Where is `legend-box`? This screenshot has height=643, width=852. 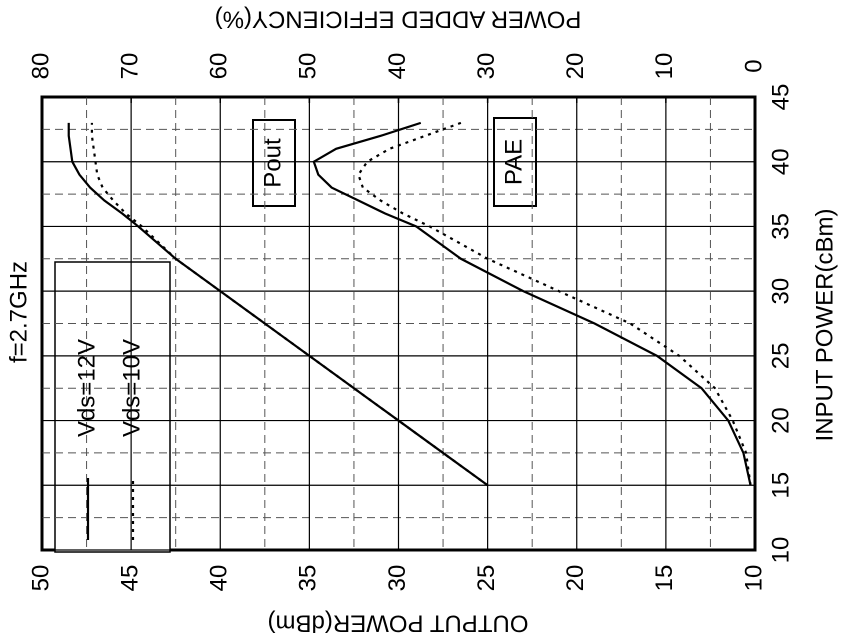 legend-box is located at coordinates (112, 407).